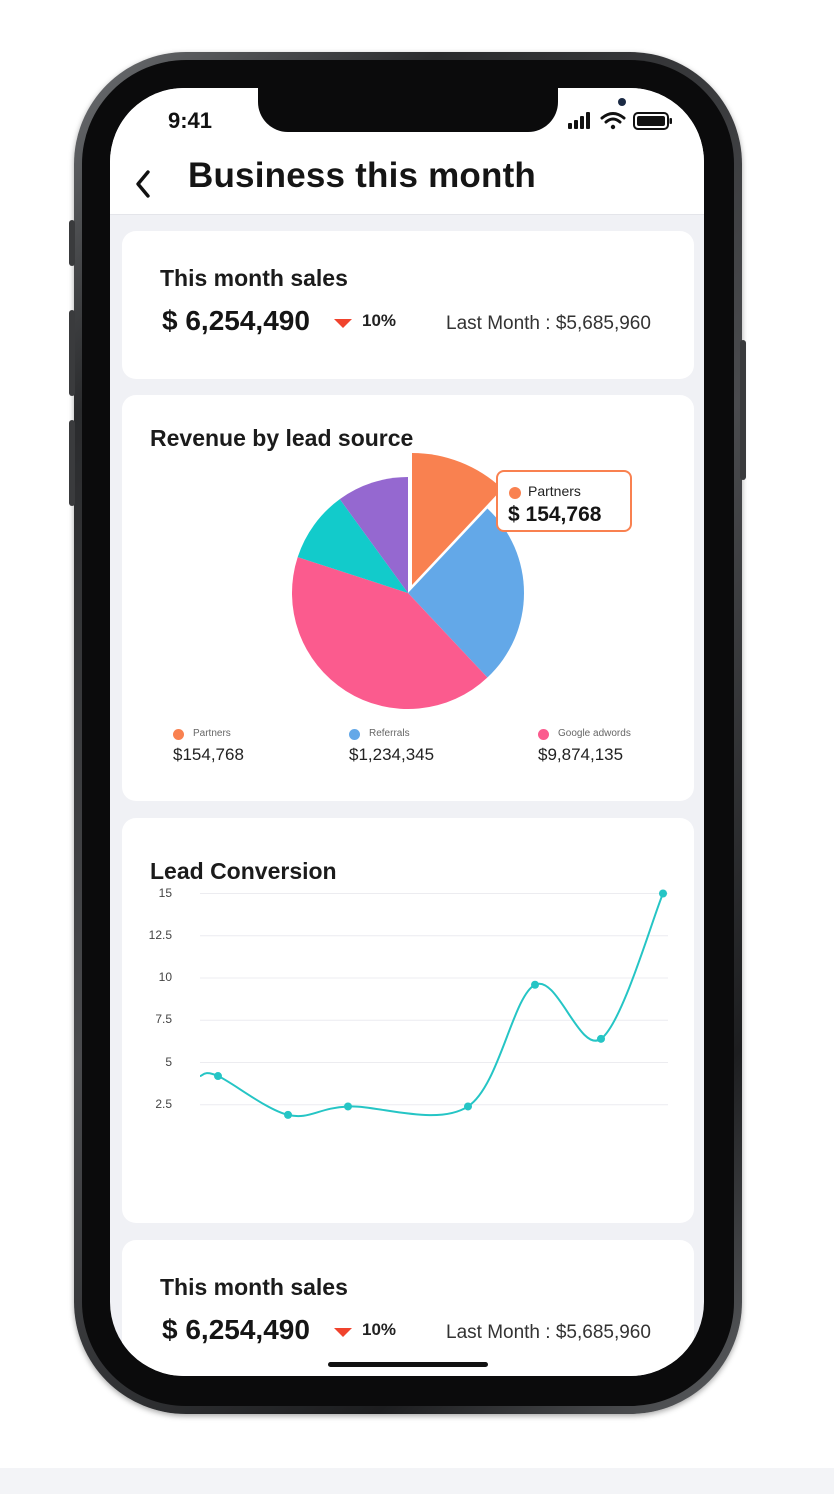 The width and height of the screenshot is (834, 1494). Describe the element at coordinates (165, 892) in the screenshot. I see `y-tick-label: 15` at that location.